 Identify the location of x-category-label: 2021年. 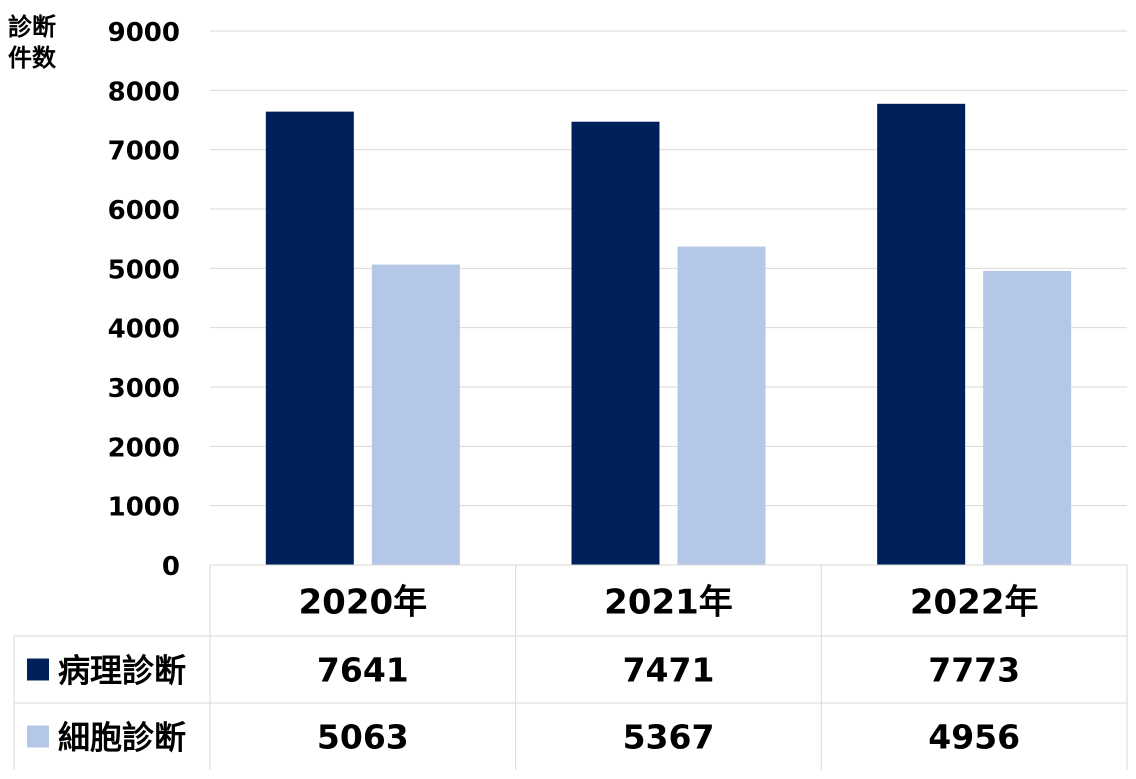
(668, 603).